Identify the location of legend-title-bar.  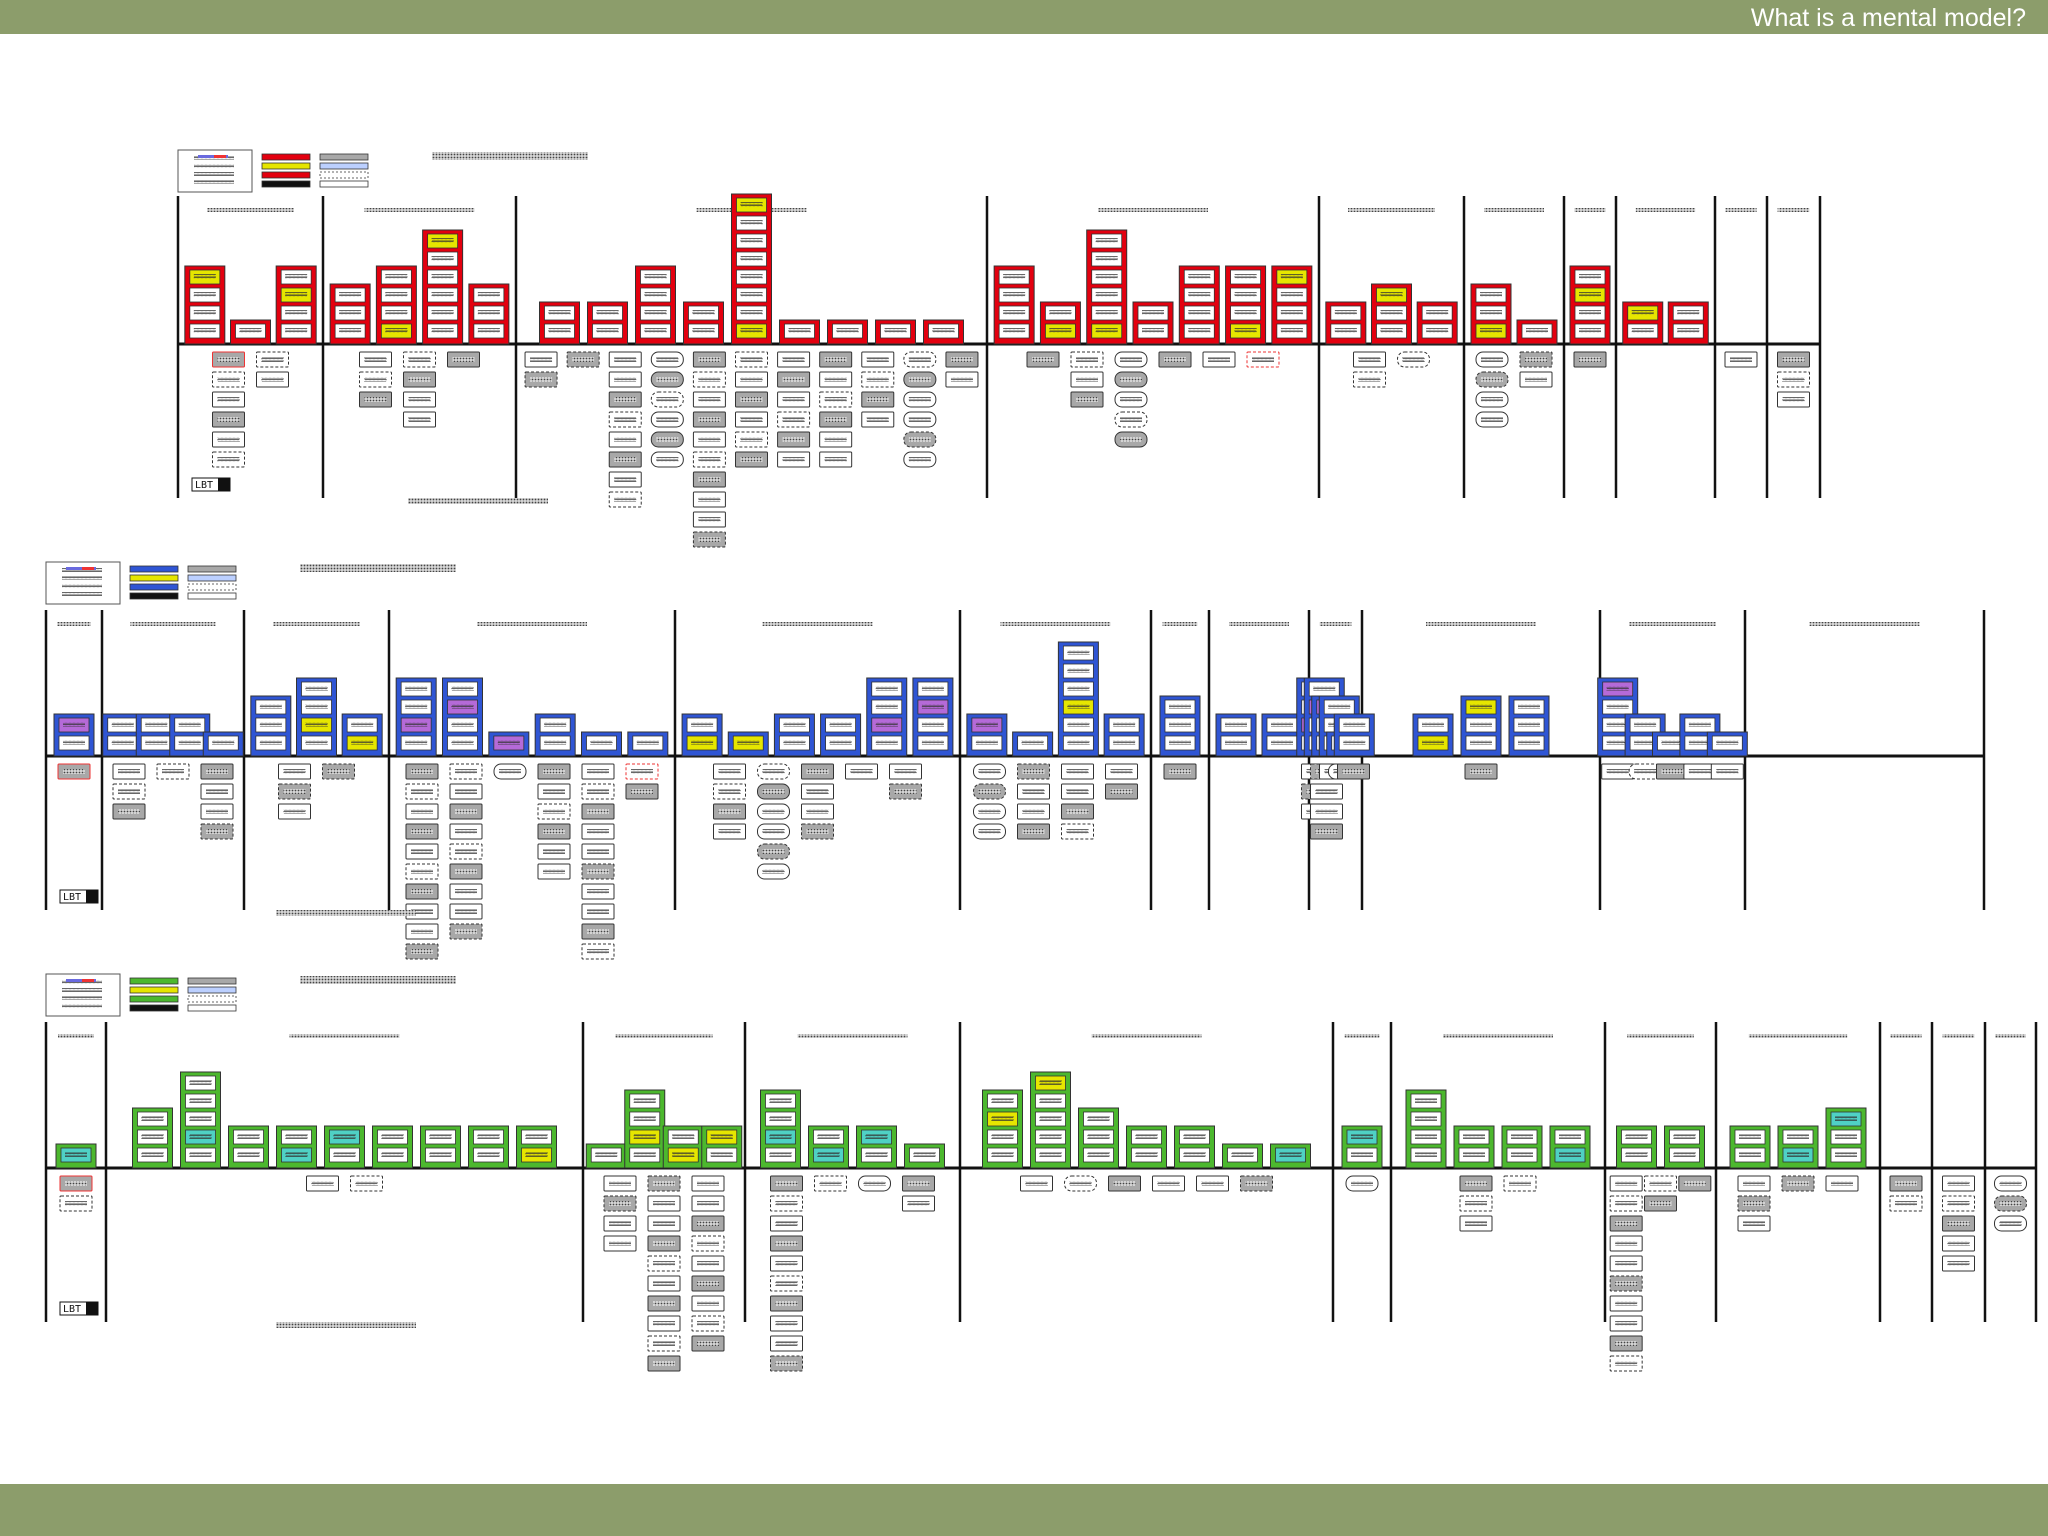
(378, 568).